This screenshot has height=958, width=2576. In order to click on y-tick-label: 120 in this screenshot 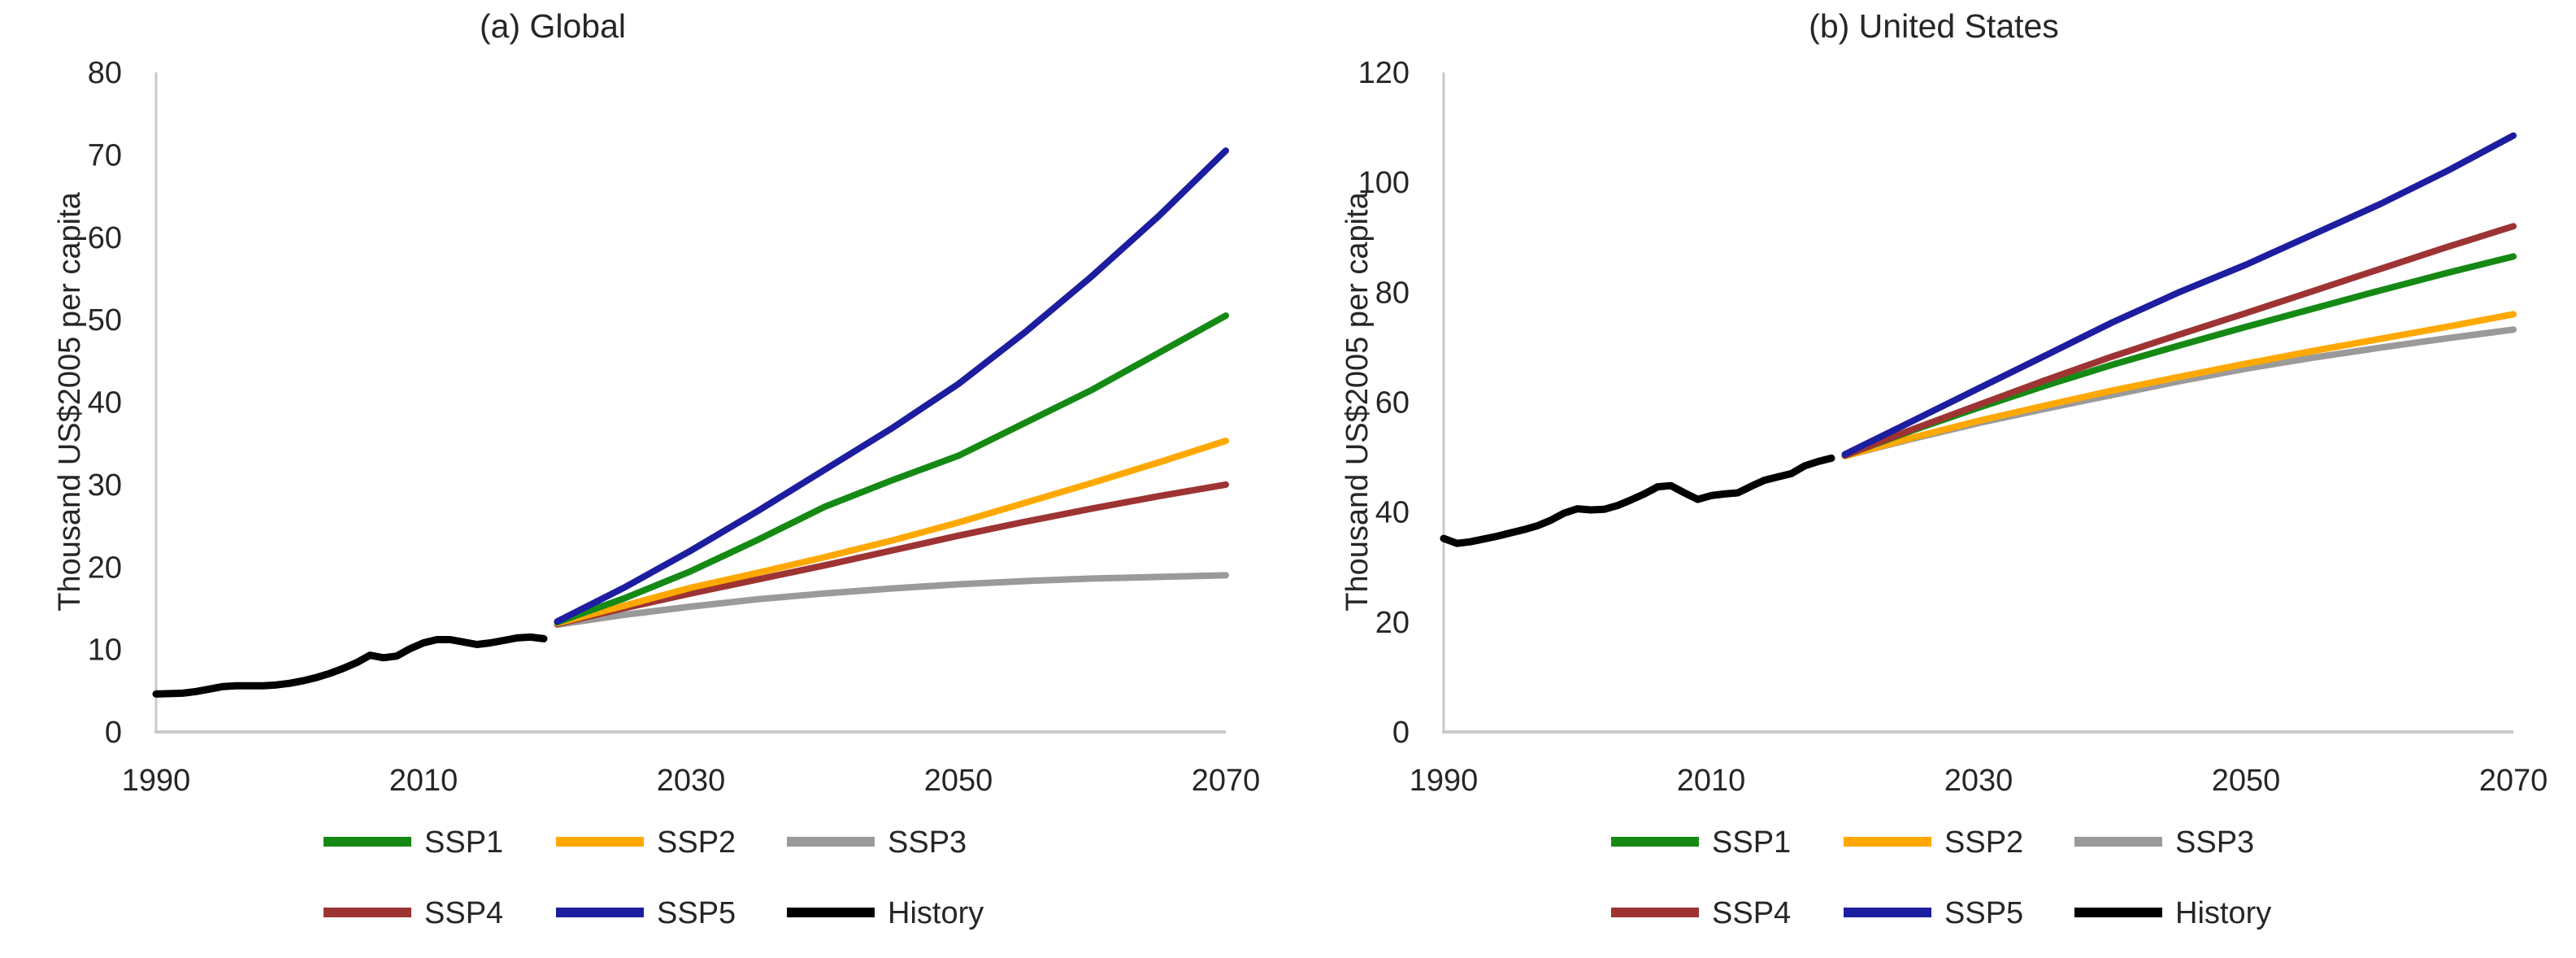, I will do `click(1384, 73)`.